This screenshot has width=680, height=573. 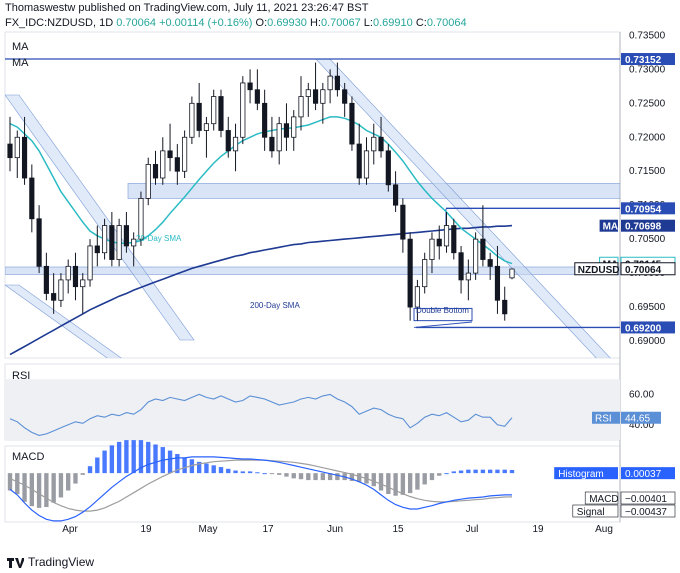 What do you see at coordinates (59, 23) in the screenshot?
I see `symbol-label: FX_IDC:NZDUSD, 1D` at bounding box center [59, 23].